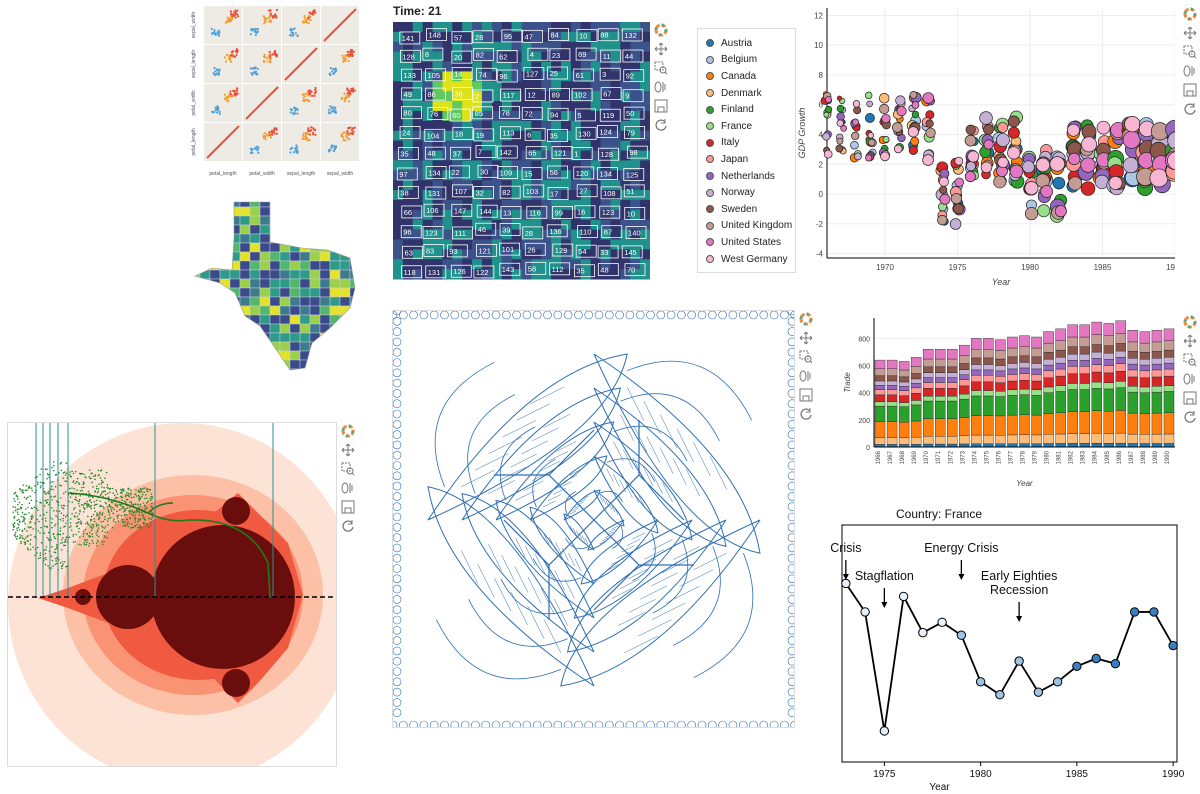  Describe the element at coordinates (746, 226) in the screenshot. I see `legend-item: United Kingdom` at that location.